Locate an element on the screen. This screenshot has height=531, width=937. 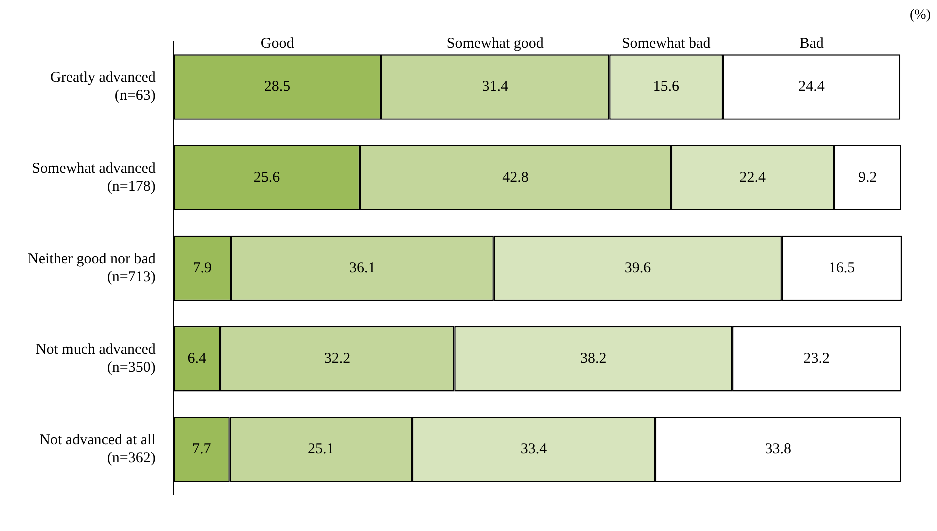
data-label: 36.1 is located at coordinates (363, 268).